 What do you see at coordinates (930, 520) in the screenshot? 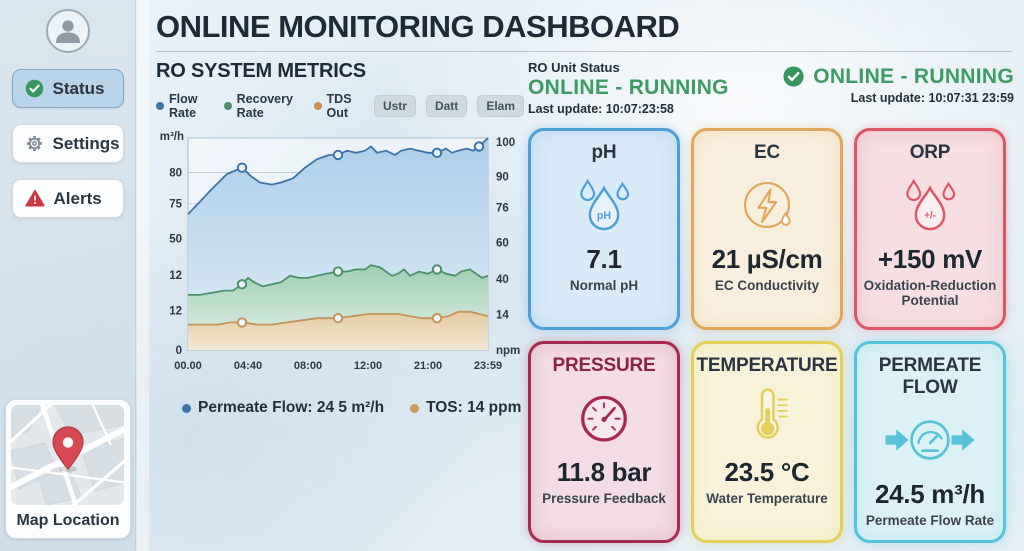
I see `card-subtitle: Permeate Flow Rate` at bounding box center [930, 520].